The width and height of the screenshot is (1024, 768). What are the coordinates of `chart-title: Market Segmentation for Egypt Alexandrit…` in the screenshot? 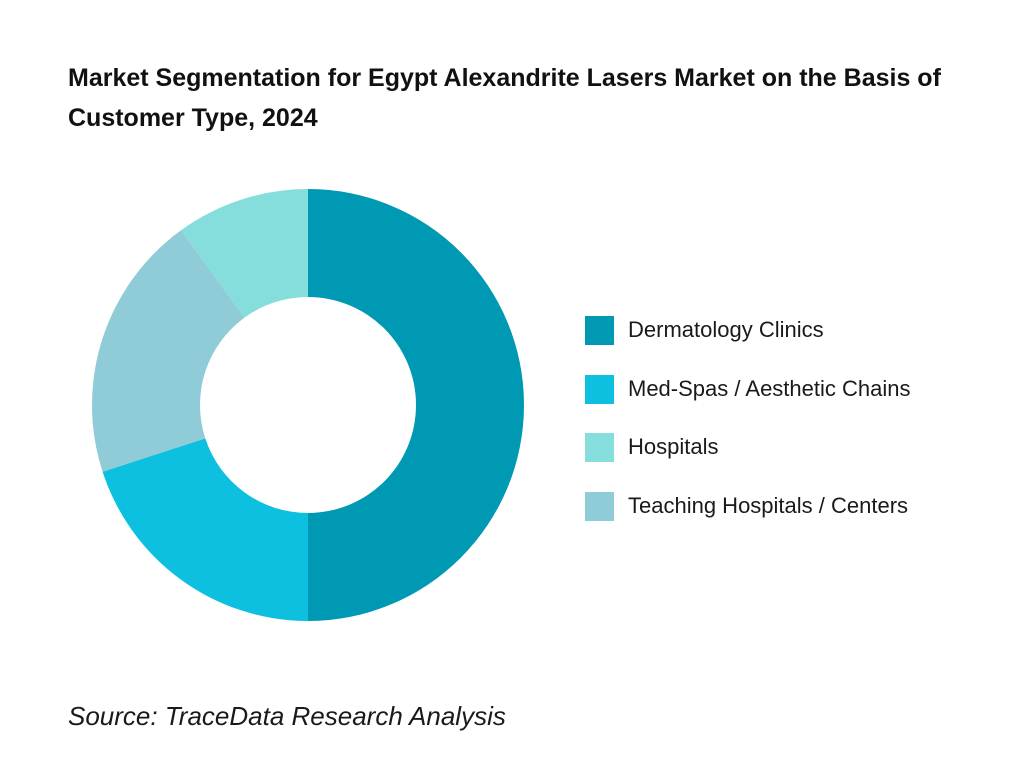 It's located at (504, 98).